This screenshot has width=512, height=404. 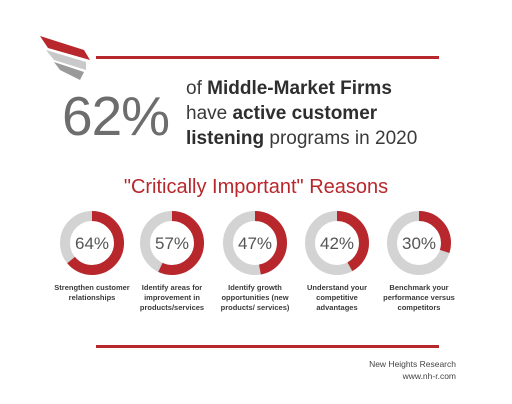 I want to click on donut-value-label: 30%, so click(x=419, y=243).